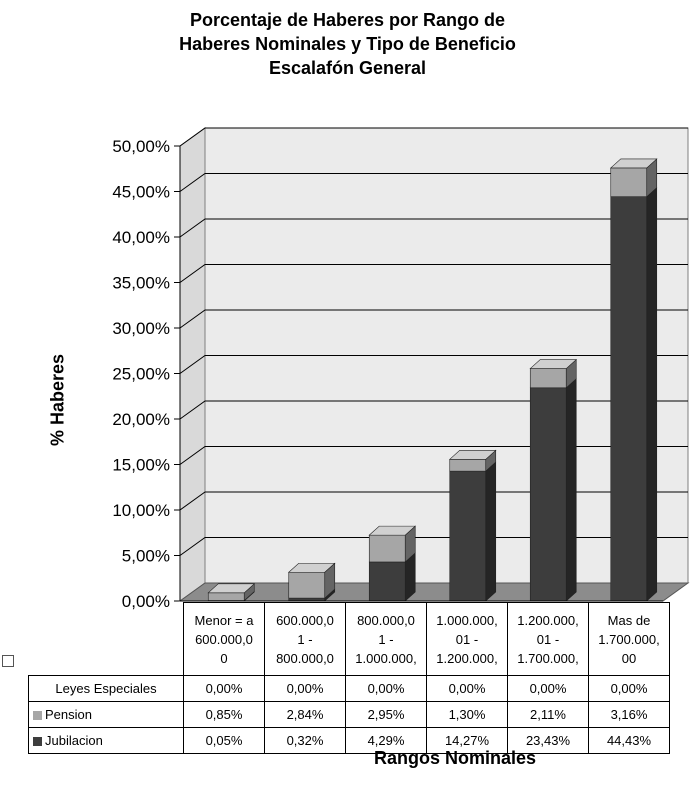  Describe the element at coordinates (37, 741) in the screenshot. I see `jubilacion-swatch` at that location.